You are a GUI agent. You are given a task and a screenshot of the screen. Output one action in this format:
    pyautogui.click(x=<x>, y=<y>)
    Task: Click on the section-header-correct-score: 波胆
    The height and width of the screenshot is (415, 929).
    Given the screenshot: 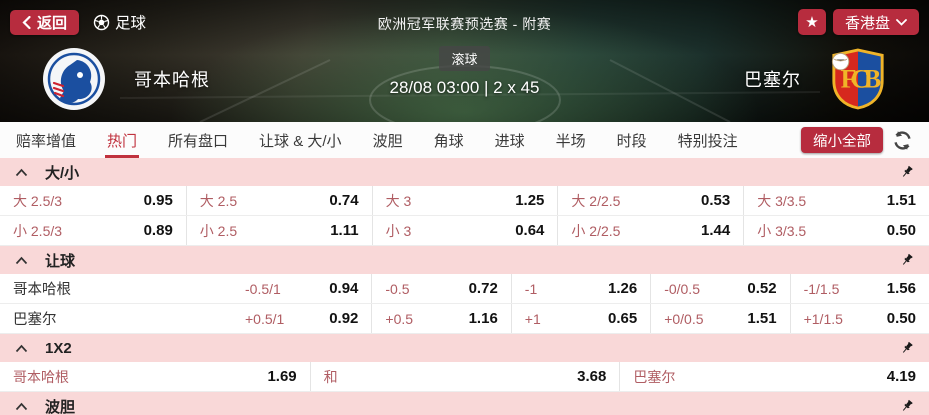 What is the action you would take?
    pyautogui.click(x=464, y=403)
    